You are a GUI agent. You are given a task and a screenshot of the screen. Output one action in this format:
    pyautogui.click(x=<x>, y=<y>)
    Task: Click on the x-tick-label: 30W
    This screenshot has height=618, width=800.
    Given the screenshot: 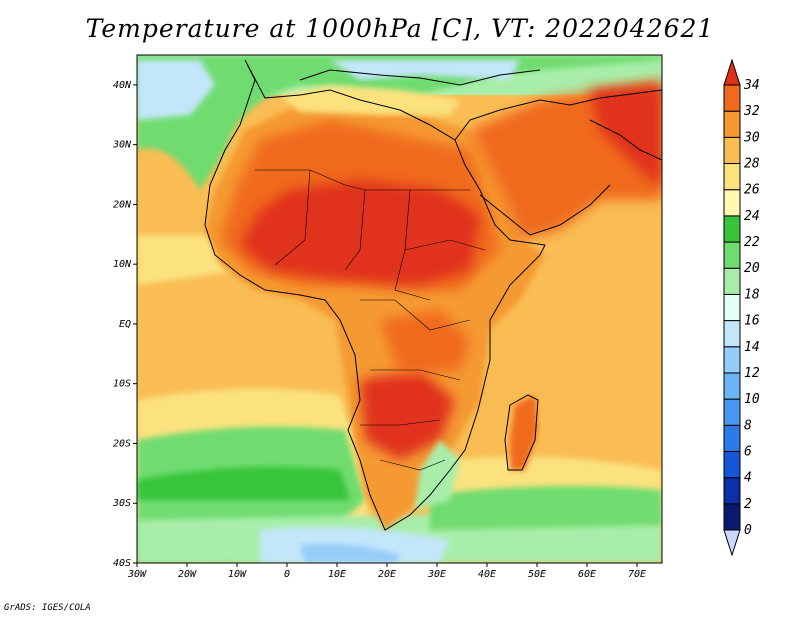 What is the action you would take?
    pyautogui.click(x=137, y=574)
    